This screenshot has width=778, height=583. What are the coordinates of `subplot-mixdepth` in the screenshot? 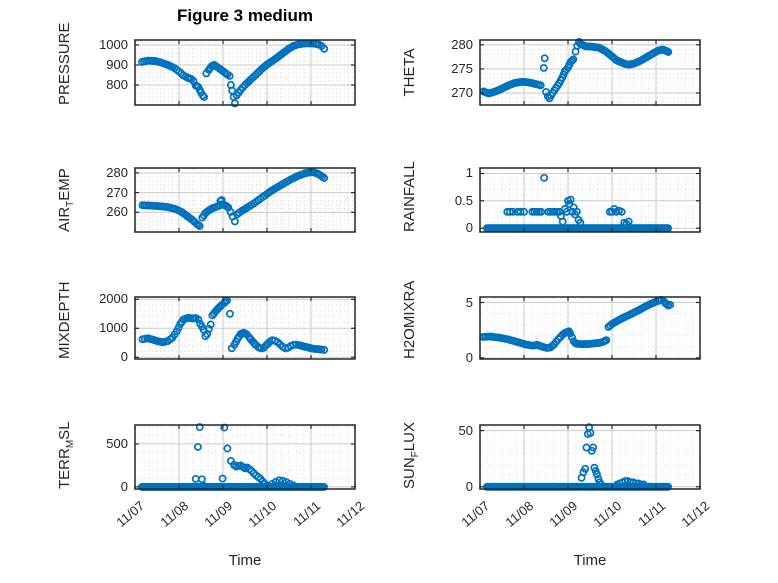 It's located at (245, 328).